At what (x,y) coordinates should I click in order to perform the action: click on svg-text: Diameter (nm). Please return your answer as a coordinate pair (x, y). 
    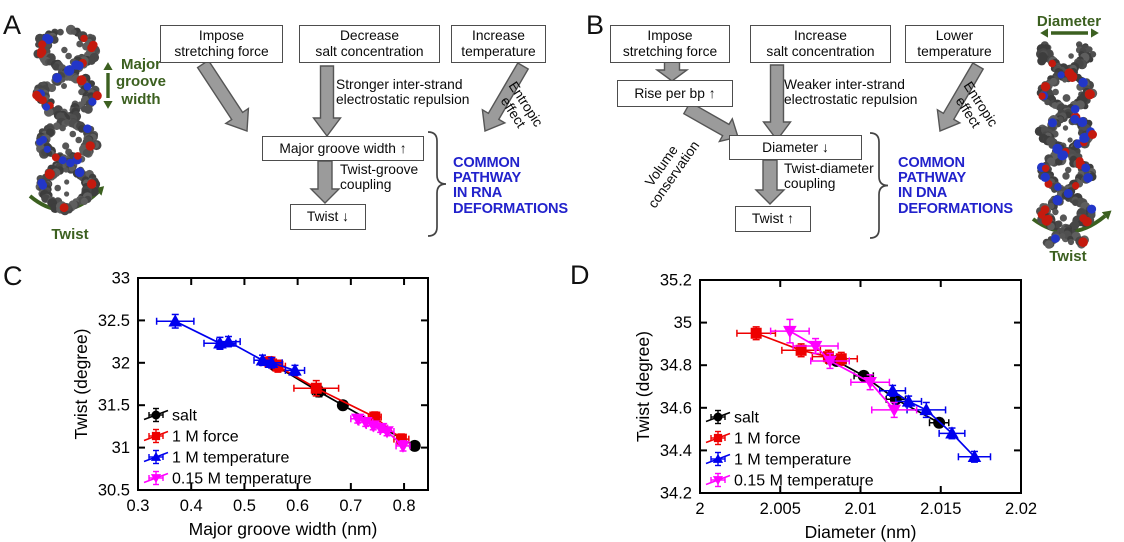
    Looking at the image, I should click on (861, 532).